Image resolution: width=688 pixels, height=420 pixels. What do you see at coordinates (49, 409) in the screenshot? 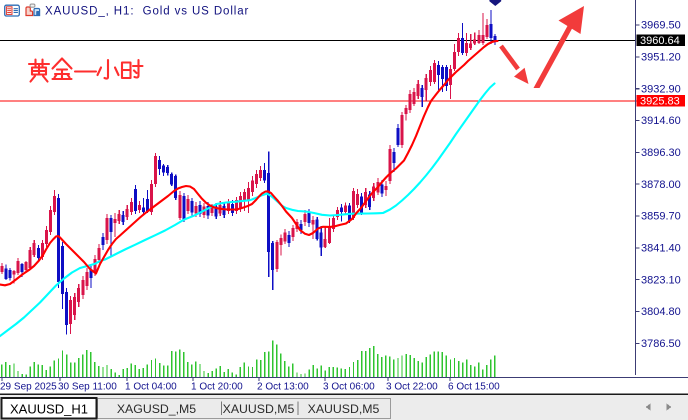
I see `svg-text: XAUUSD_H1` at bounding box center [49, 409].